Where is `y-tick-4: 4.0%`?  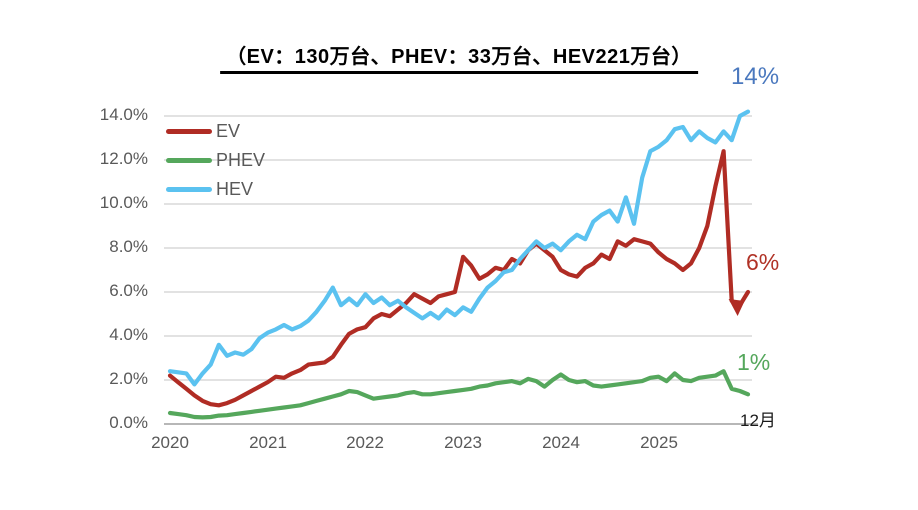
y-tick-4: 4.0% is located at coordinates (128, 334).